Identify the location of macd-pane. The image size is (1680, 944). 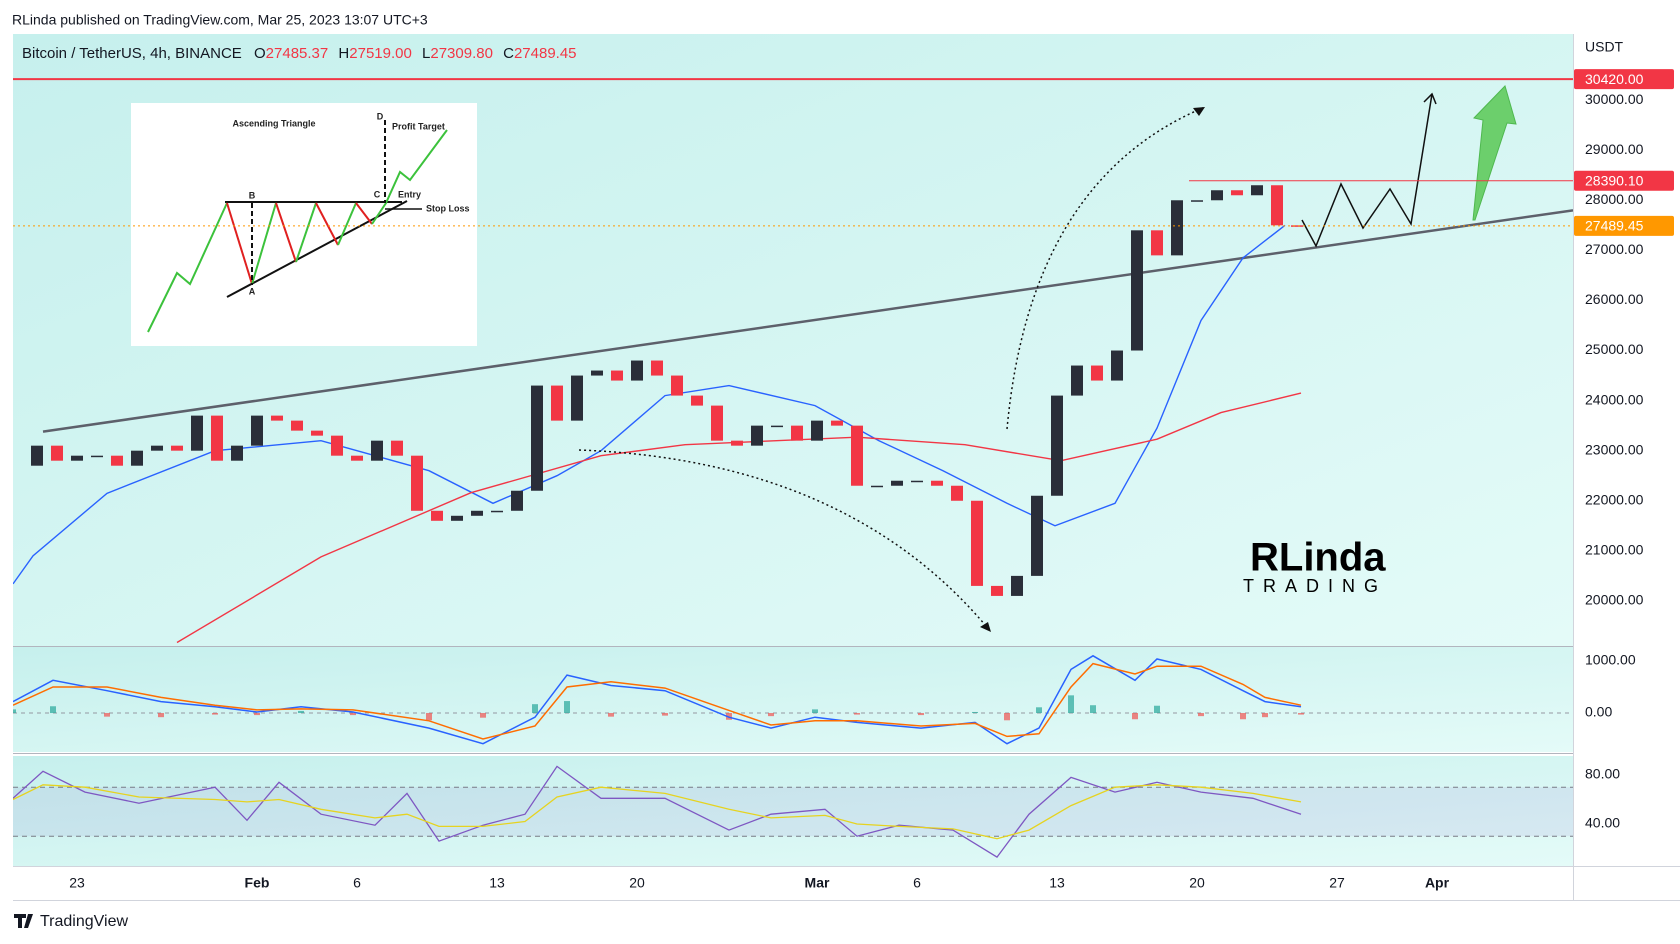
(793, 699).